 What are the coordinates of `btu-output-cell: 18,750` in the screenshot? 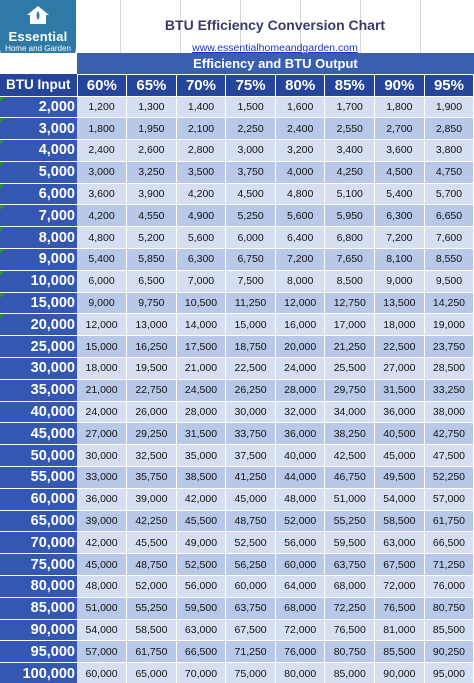 It's located at (250, 346).